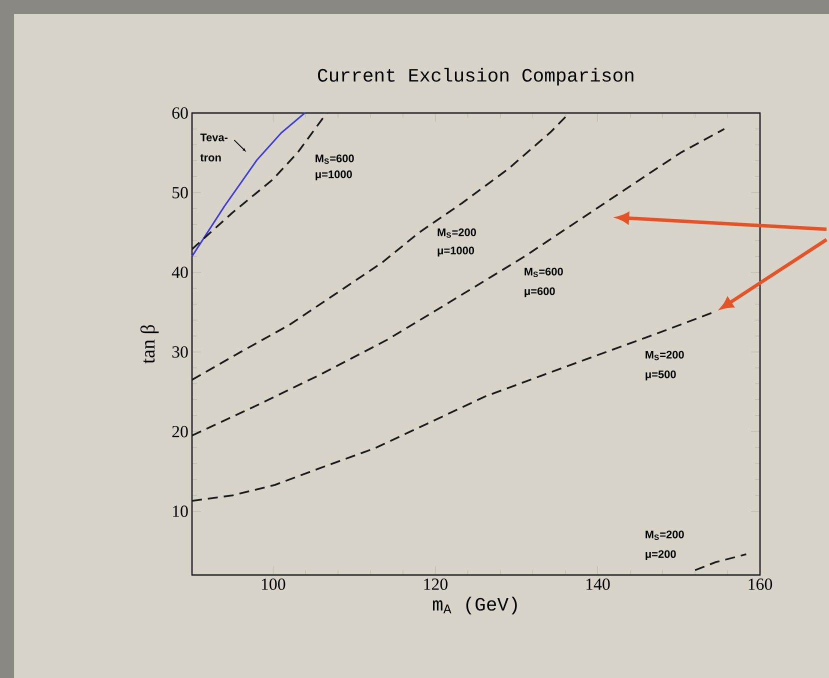 This screenshot has height=678, width=829. Describe the element at coordinates (661, 555) in the screenshot. I see `annotation: μ=200` at that location.